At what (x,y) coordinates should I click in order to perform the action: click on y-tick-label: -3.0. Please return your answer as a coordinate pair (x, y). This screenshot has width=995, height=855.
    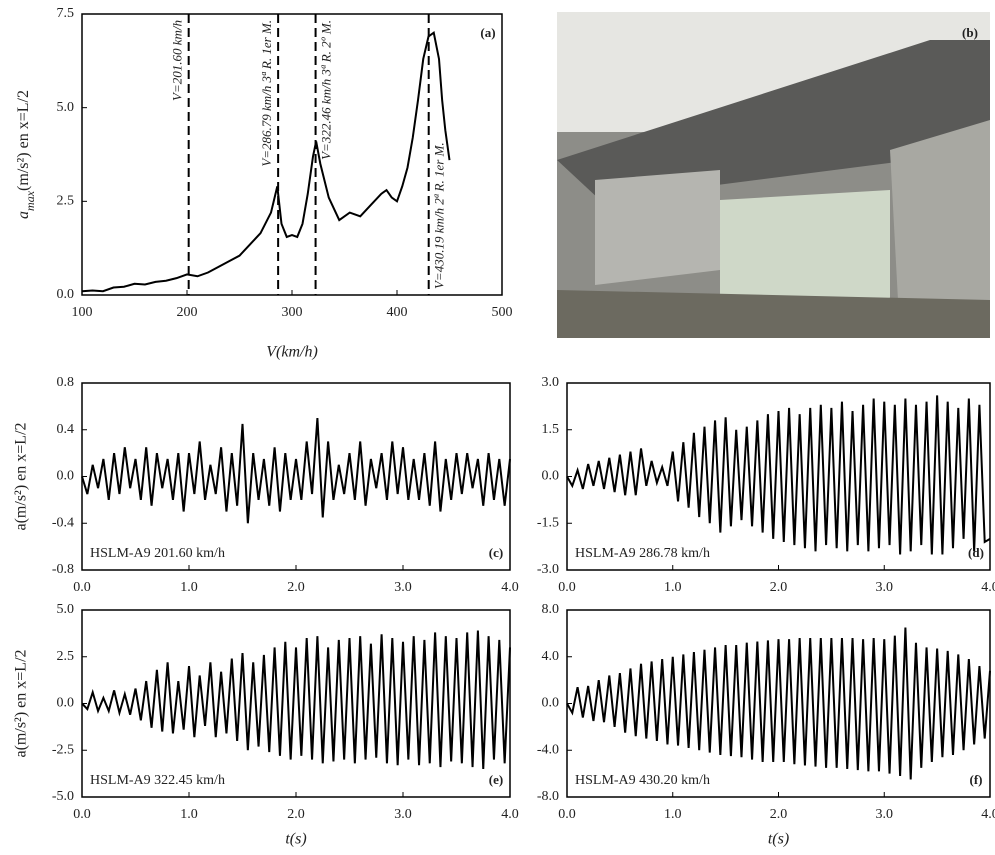
    Looking at the image, I should click on (548, 569).